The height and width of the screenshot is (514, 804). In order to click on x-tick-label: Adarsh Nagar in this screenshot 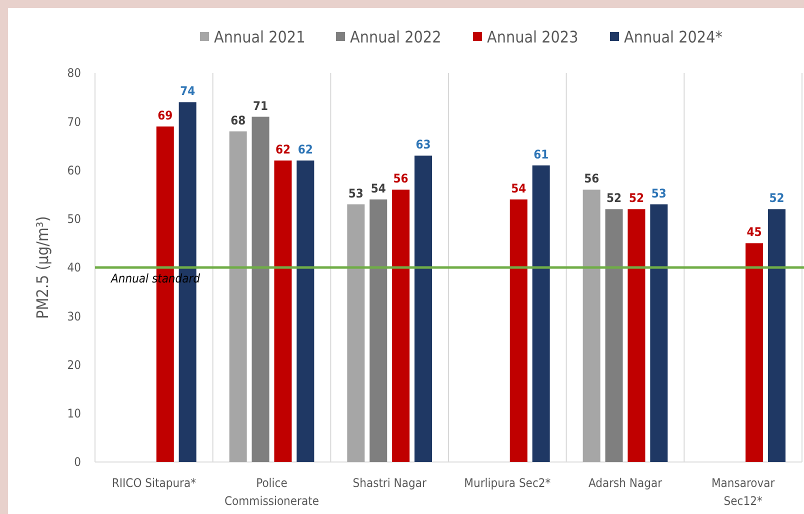, I will do `click(625, 483)`.